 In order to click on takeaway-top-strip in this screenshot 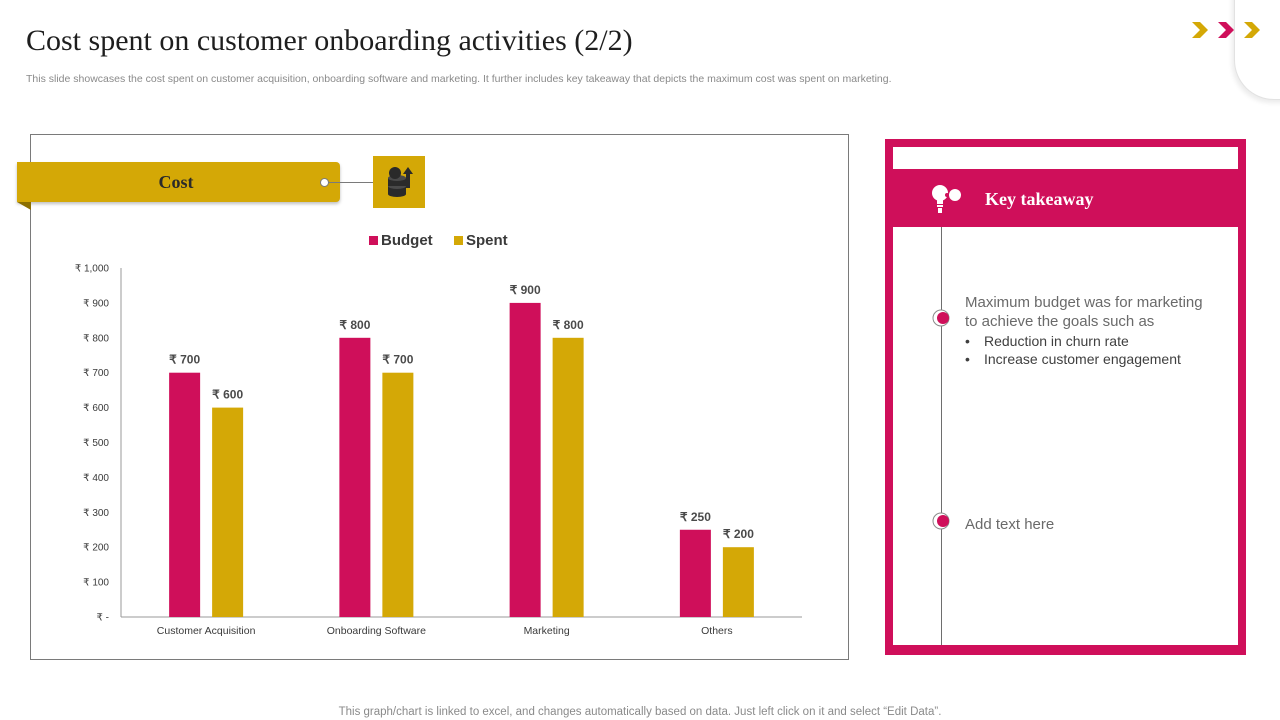, I will do `click(1065, 158)`.